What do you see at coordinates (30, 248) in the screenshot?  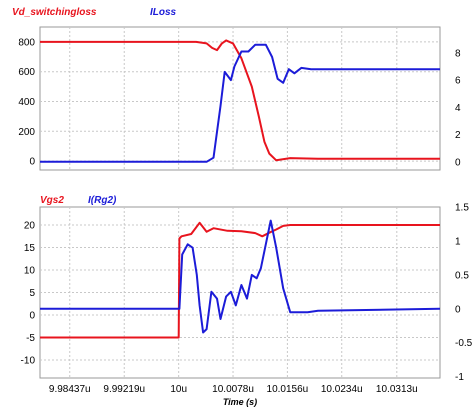 I see `left-tick-label: 15` at bounding box center [30, 248].